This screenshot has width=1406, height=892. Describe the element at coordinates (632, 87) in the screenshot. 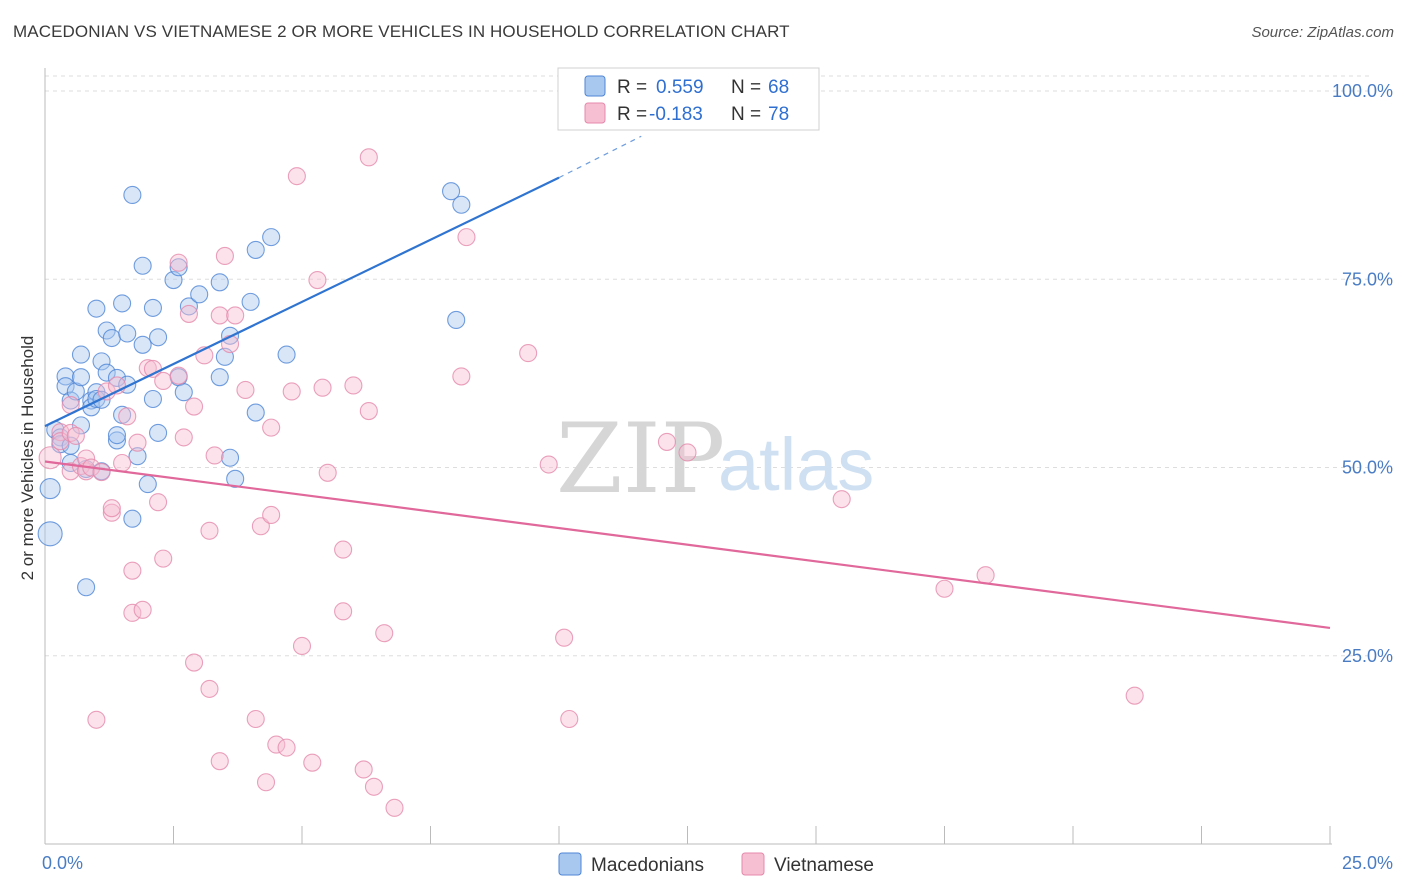

I see `legend-r-label-macedonians: R =` at that location.